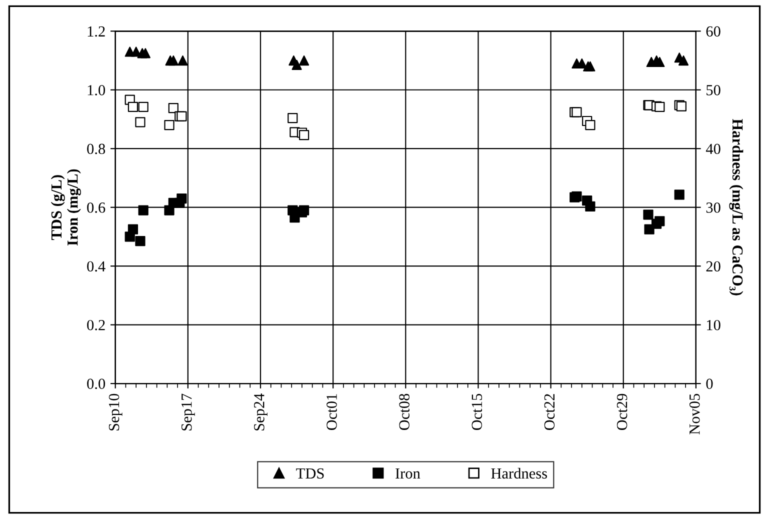 This screenshot has width=769, height=519. I want to click on x-tick-label: Oct29, so click(622, 412).